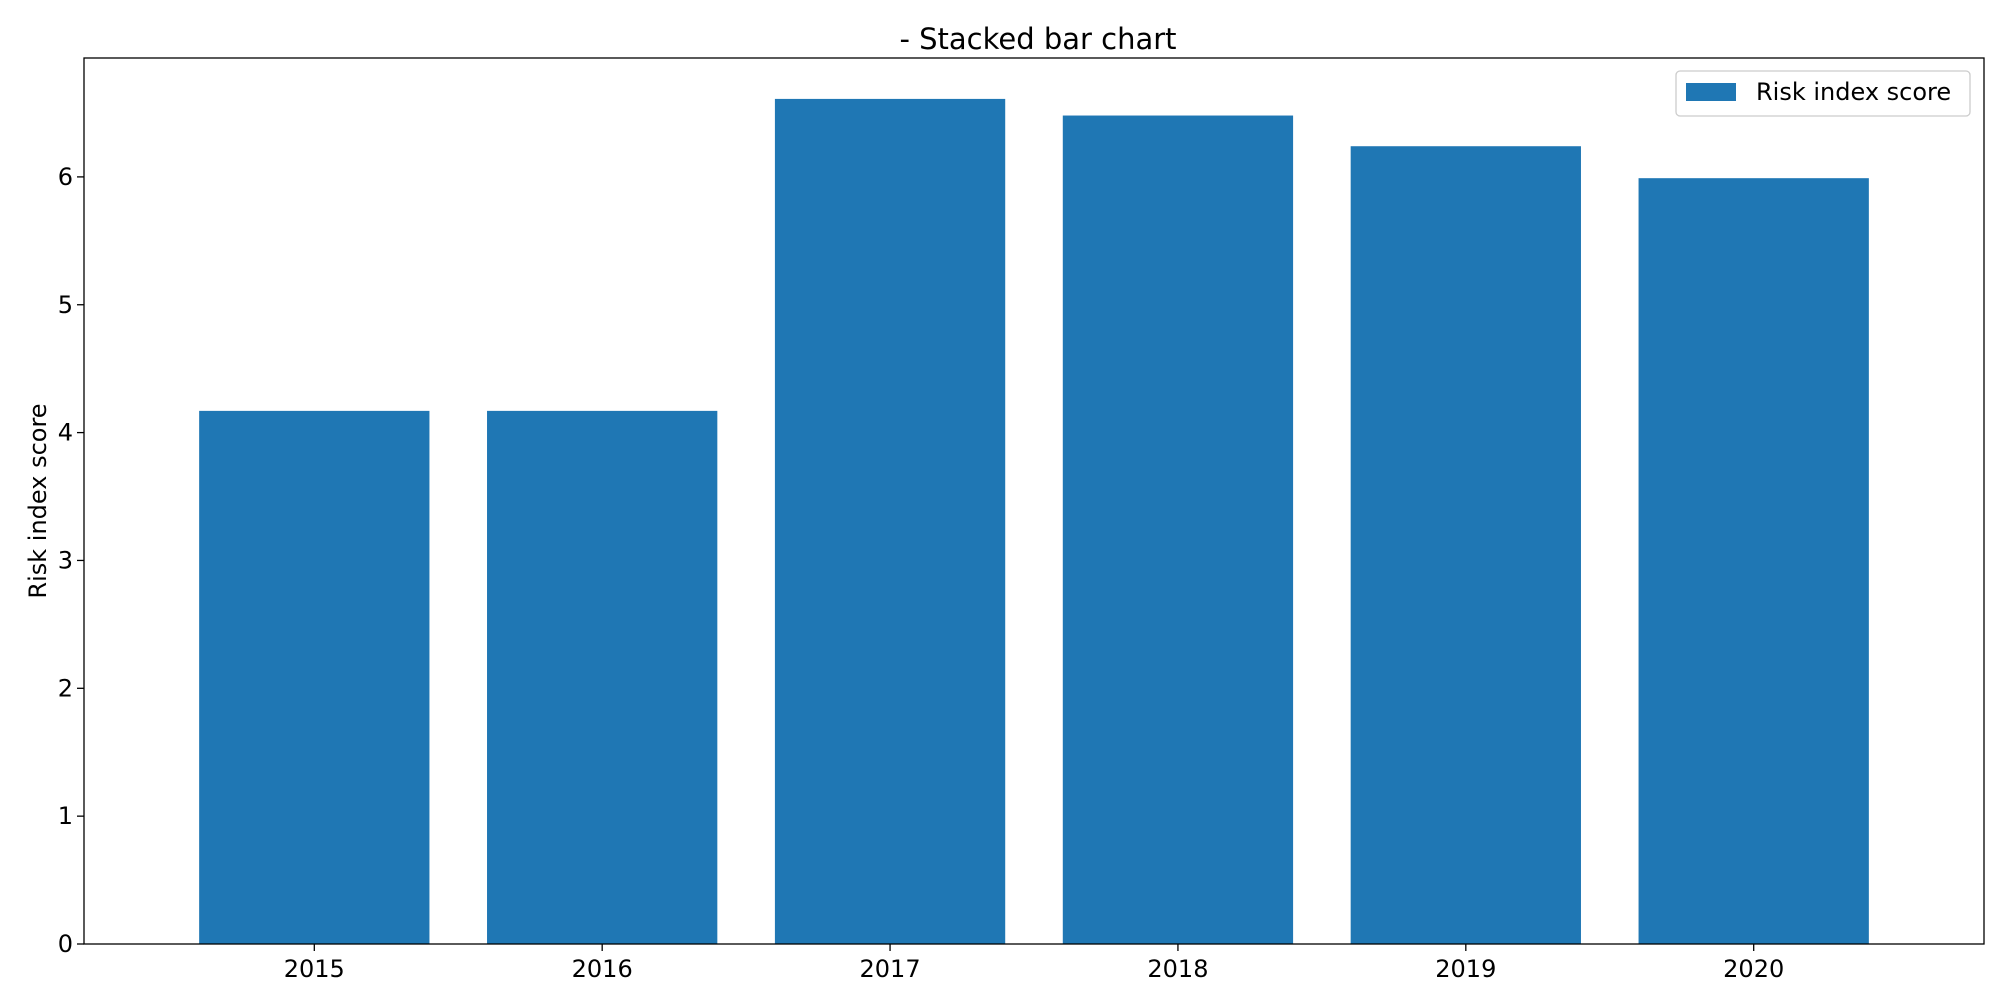 Image resolution: width=2000 pixels, height=1000 pixels. Describe the element at coordinates (1753, 561) in the screenshot. I see `bar-2020` at that location.